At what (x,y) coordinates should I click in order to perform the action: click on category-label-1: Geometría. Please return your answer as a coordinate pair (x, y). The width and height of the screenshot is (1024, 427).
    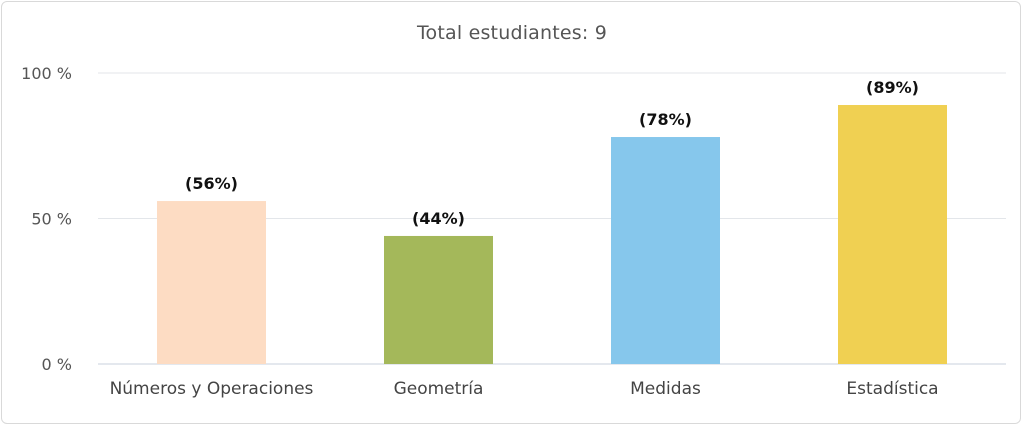
    Looking at the image, I should click on (439, 389).